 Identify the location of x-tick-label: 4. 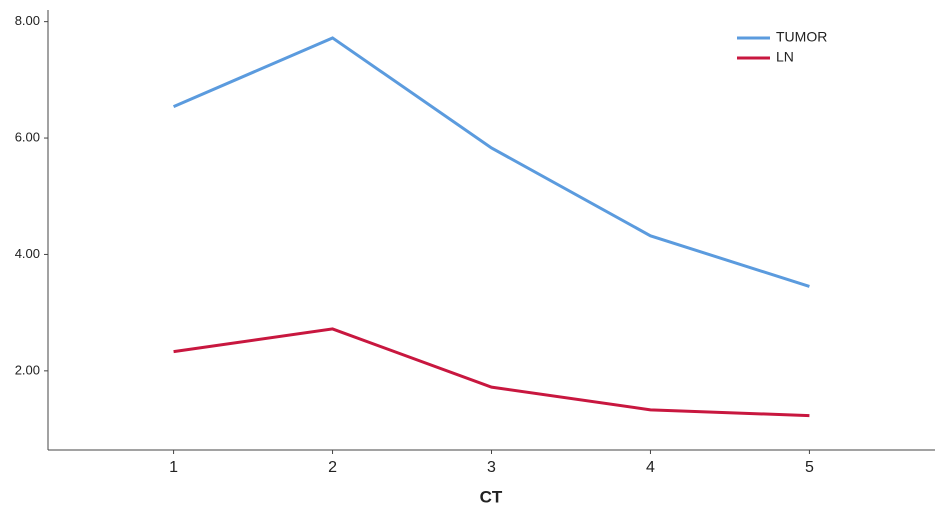
(650, 467).